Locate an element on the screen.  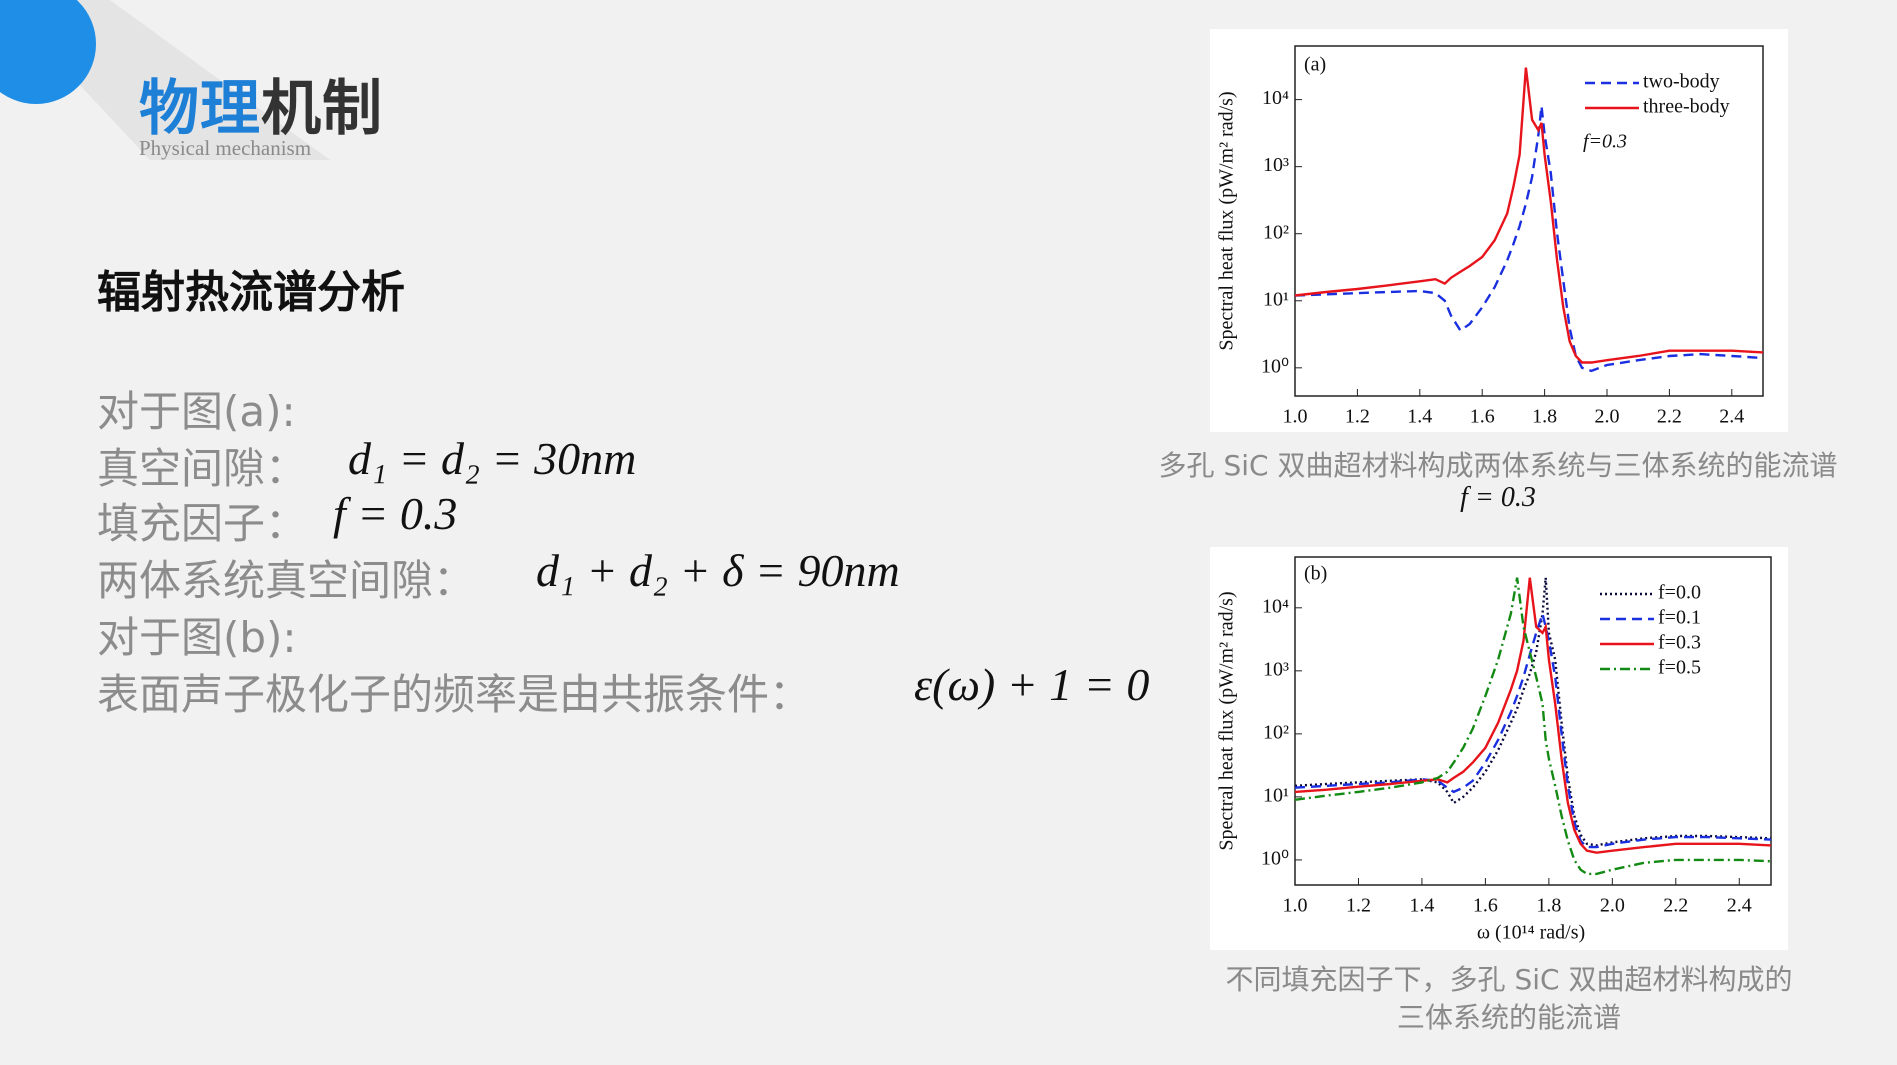
legend-label: f=0.0 is located at coordinates (1679, 593).